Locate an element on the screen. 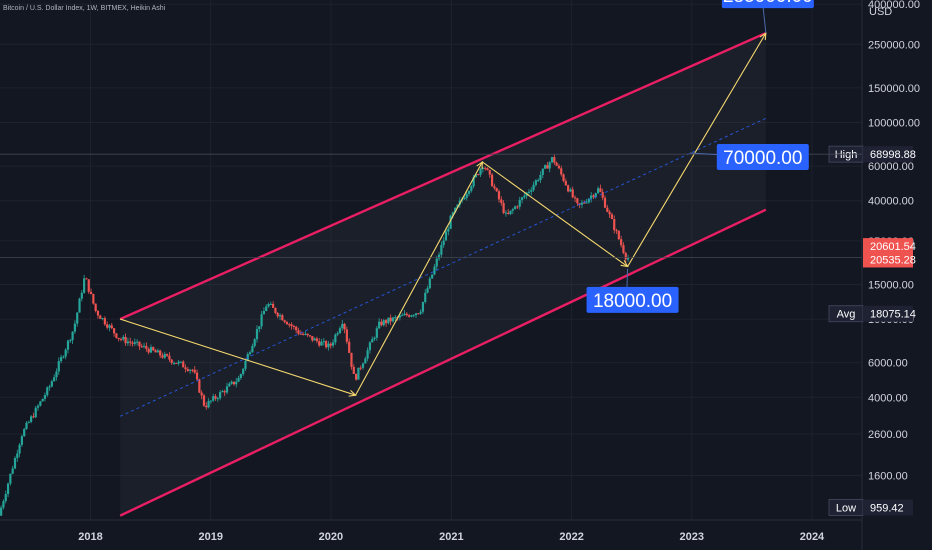 This screenshot has height=550, width=932. time-axis: 2018 2019 2020 2021 2022 2023 2024 is located at coordinates (431, 531).